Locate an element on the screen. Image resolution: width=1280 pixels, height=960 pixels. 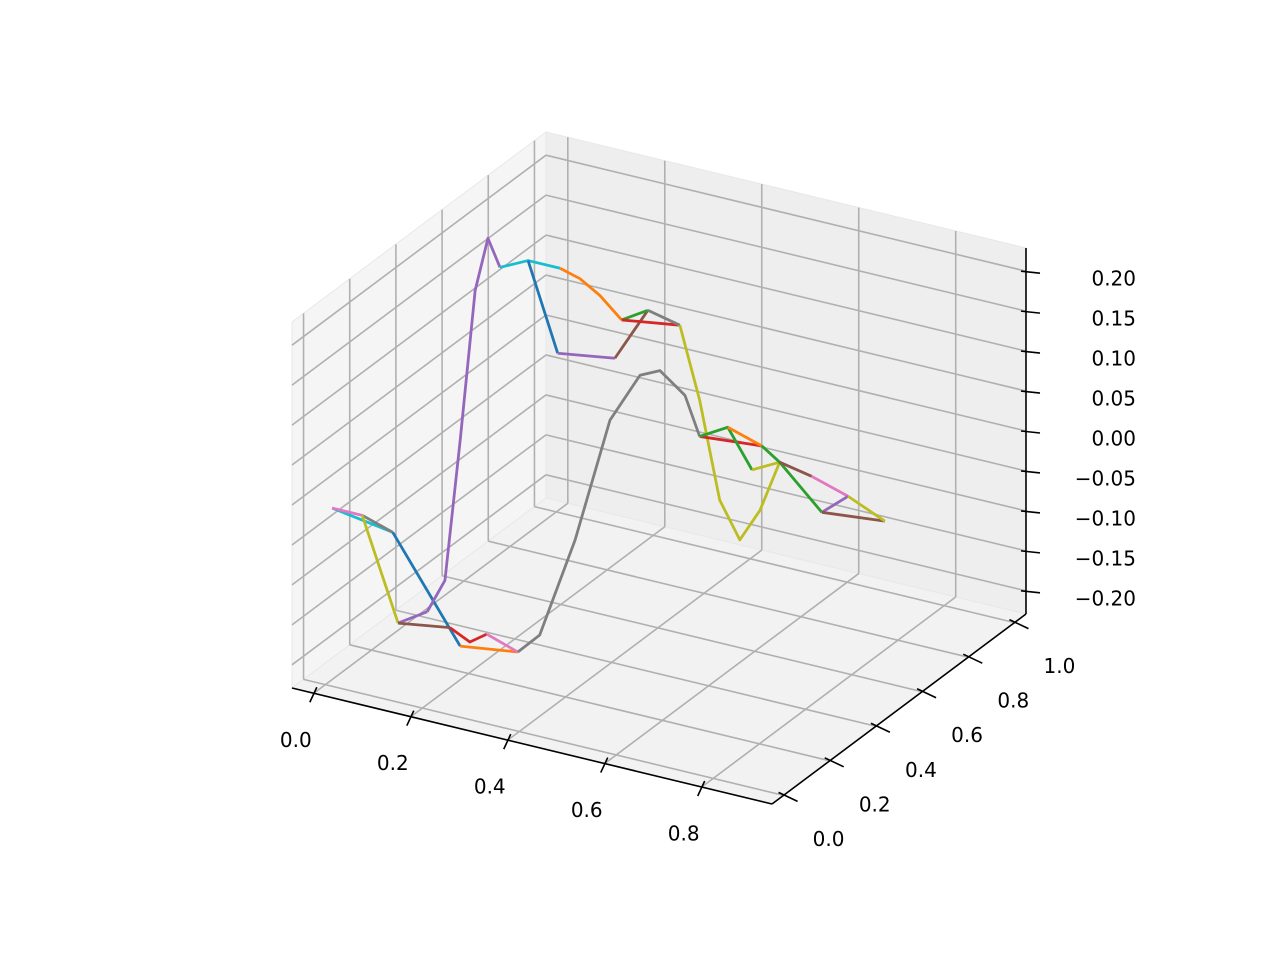
z-tick-label: 0.15 is located at coordinates (1113, 319).